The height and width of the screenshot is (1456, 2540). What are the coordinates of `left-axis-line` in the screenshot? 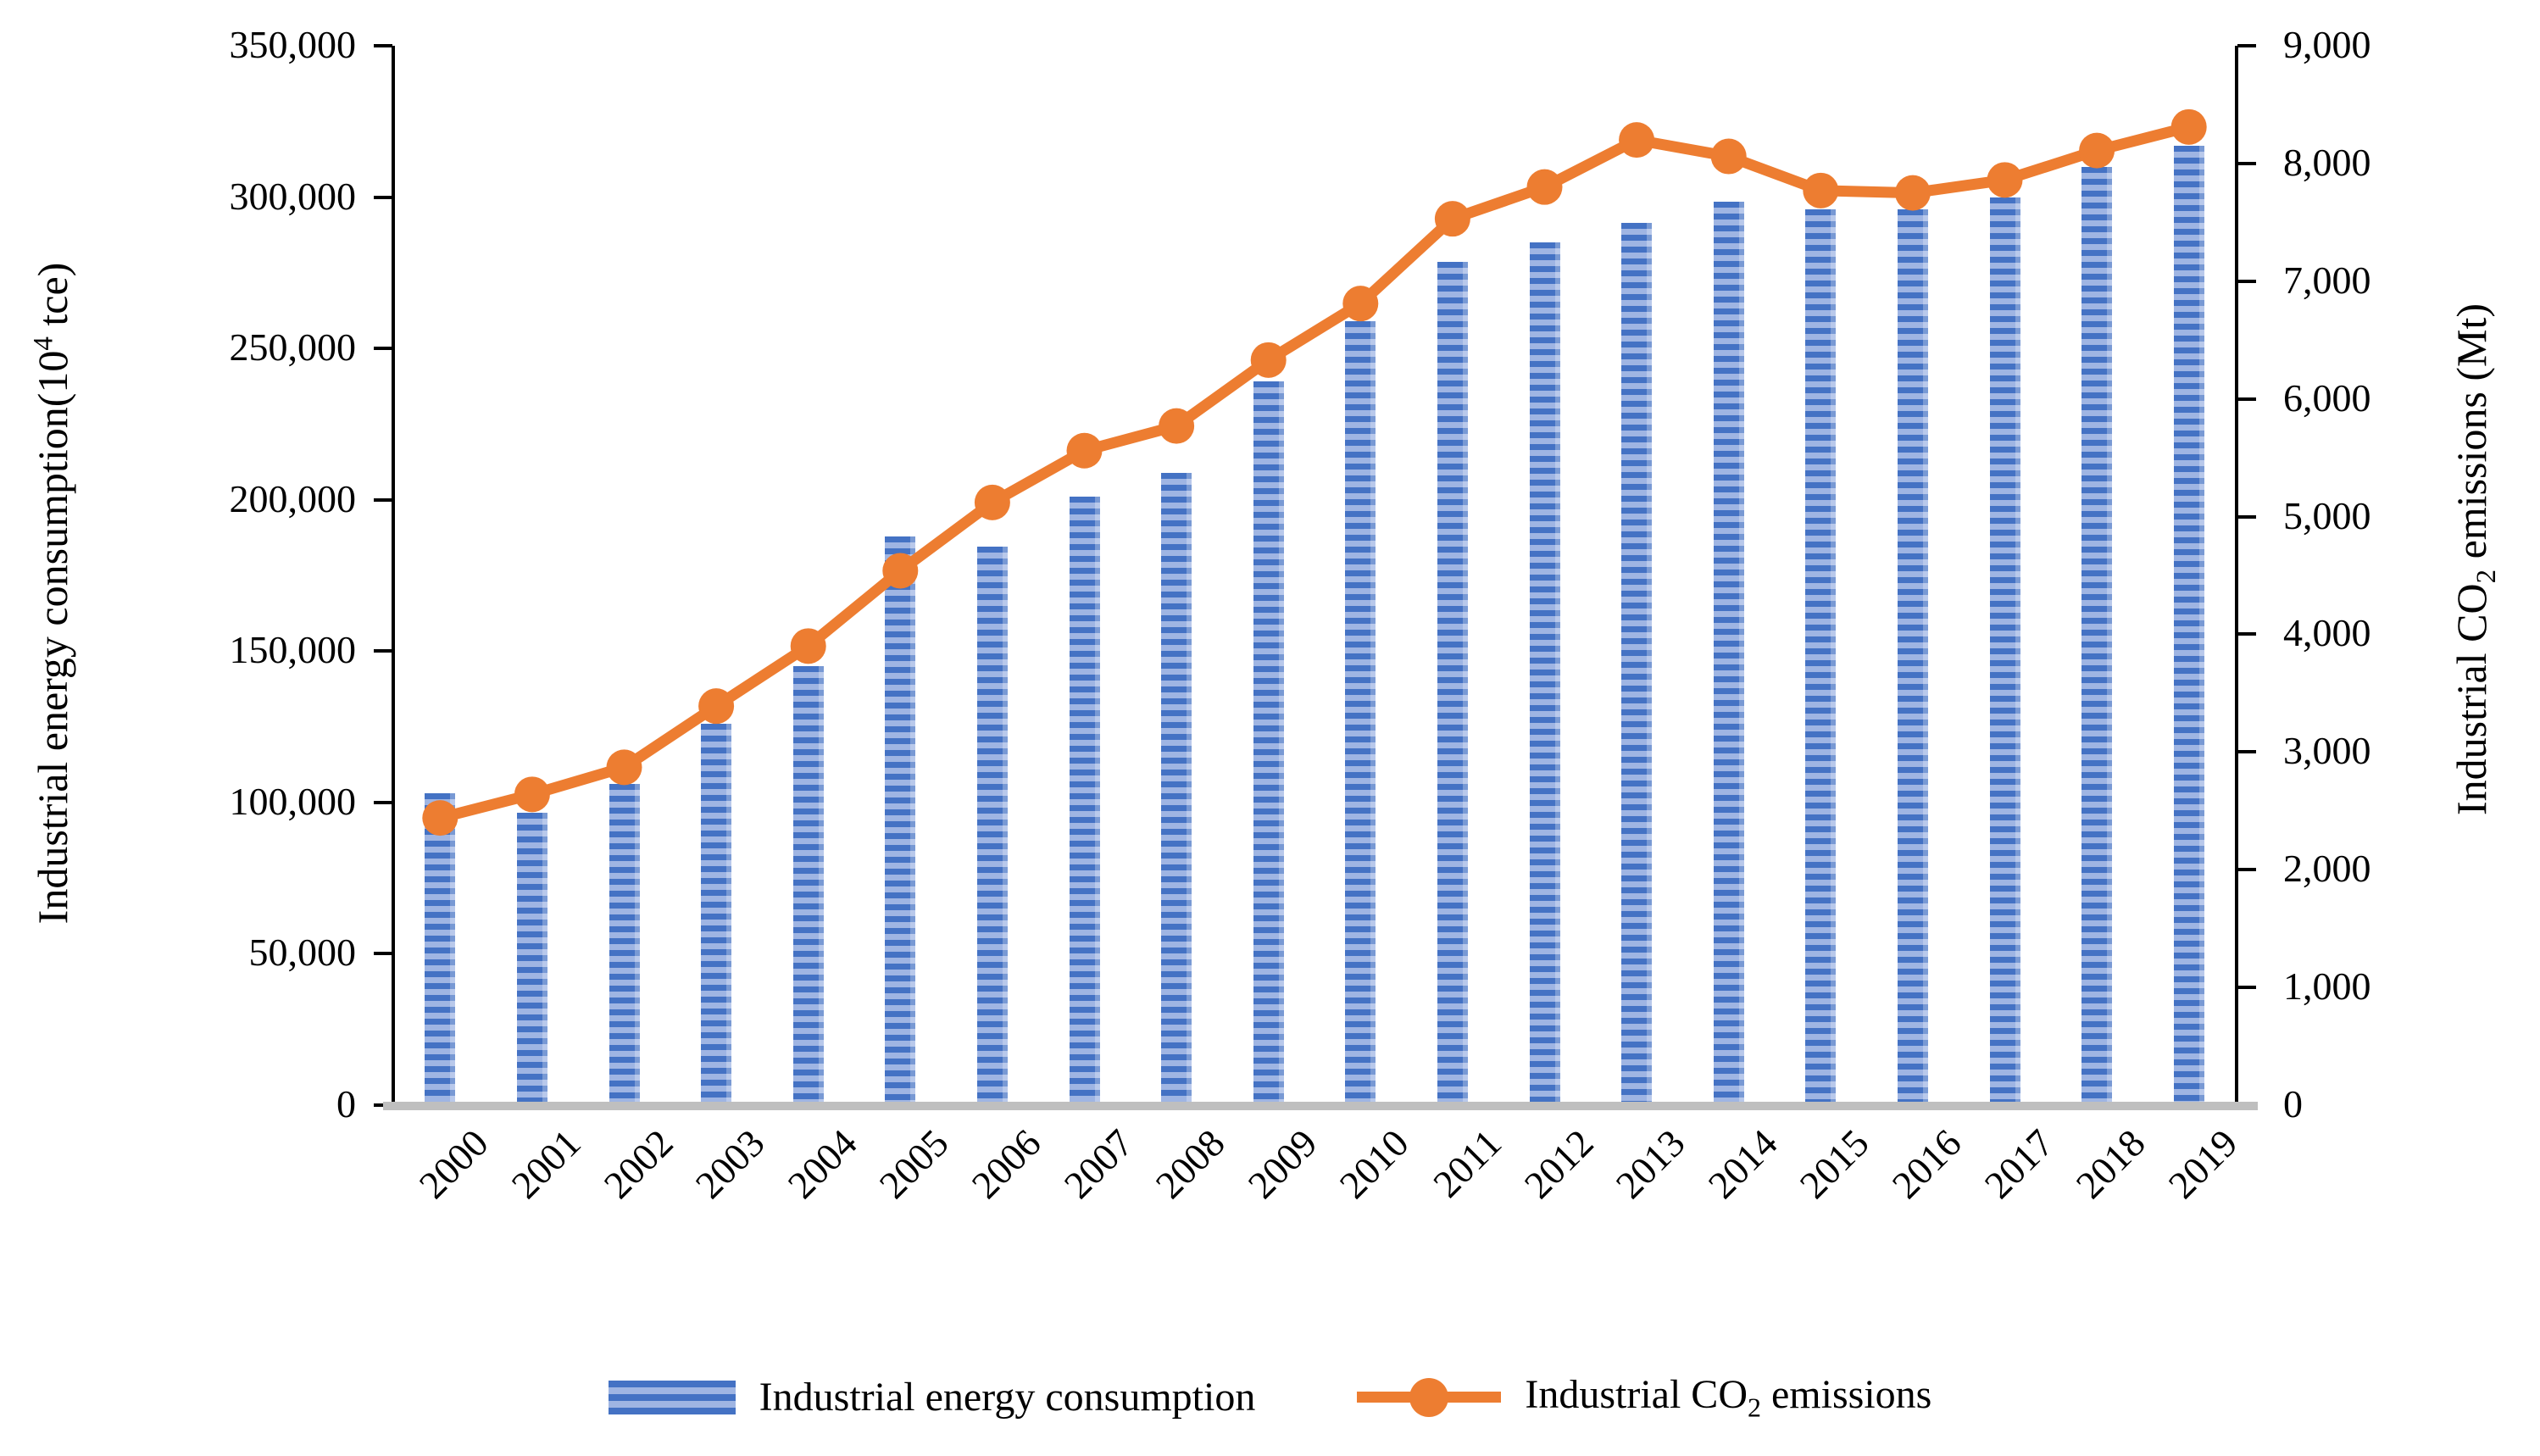 It's located at (394, 578).